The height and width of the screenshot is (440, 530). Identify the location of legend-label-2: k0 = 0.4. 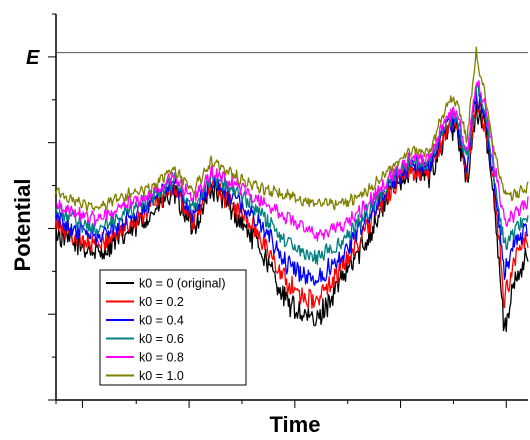
(161, 321).